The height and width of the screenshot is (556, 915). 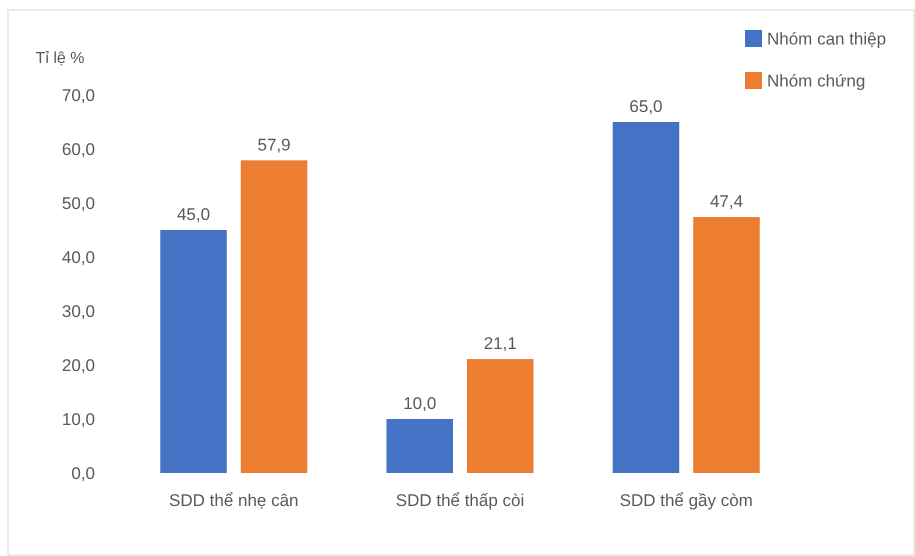 What do you see at coordinates (78, 95) in the screenshot?
I see `y-tick-label: 70,0` at bounding box center [78, 95].